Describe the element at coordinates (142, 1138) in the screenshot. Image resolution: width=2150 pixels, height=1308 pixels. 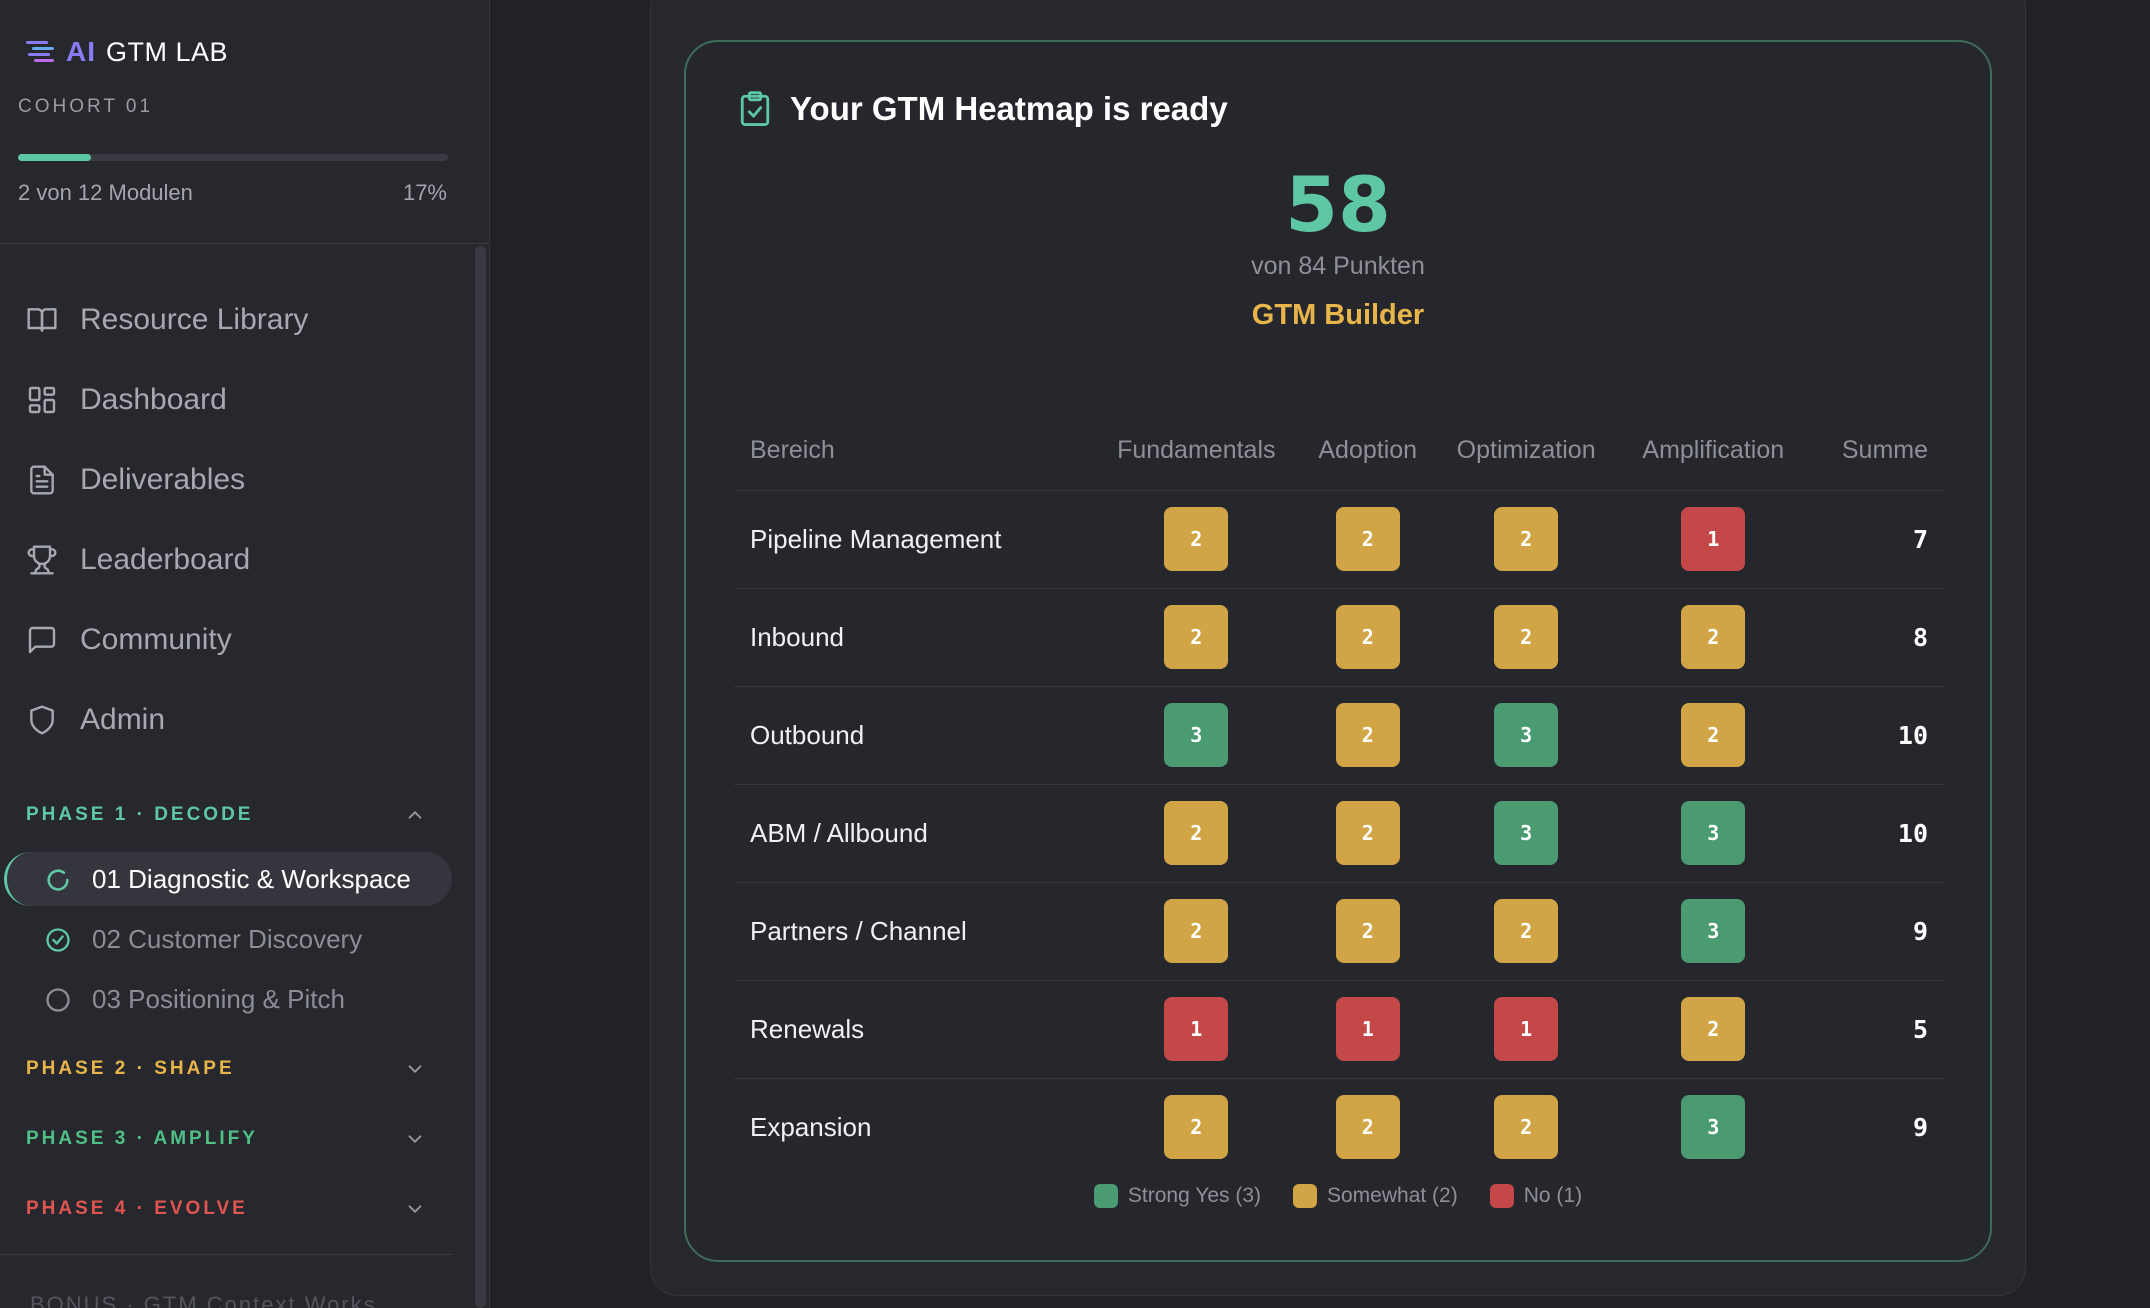
I see `phase-label: PHASE 3 · AMPLIFY` at that location.